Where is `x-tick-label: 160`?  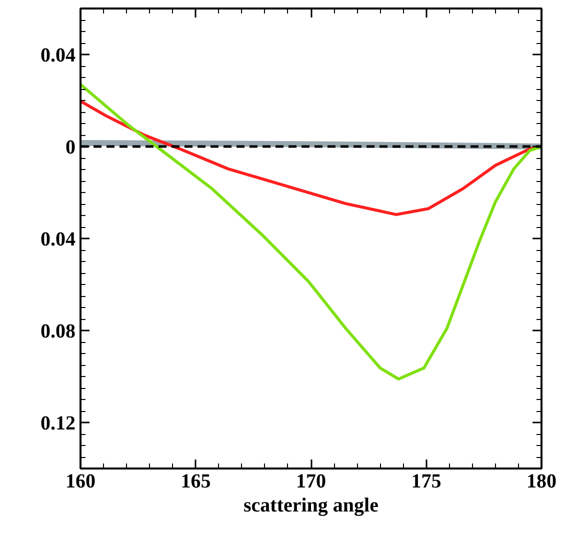 x-tick-label: 160 is located at coordinates (81, 481).